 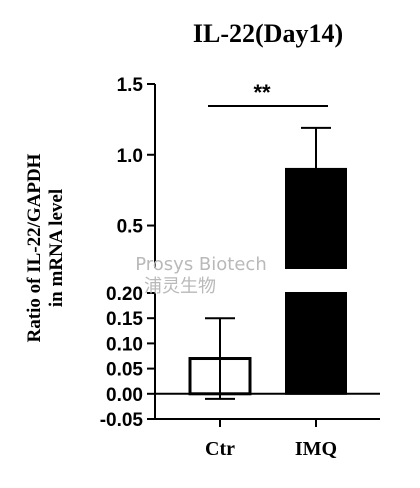 I want to click on x-tick-label-ctr: Ctr, so click(x=220, y=449).